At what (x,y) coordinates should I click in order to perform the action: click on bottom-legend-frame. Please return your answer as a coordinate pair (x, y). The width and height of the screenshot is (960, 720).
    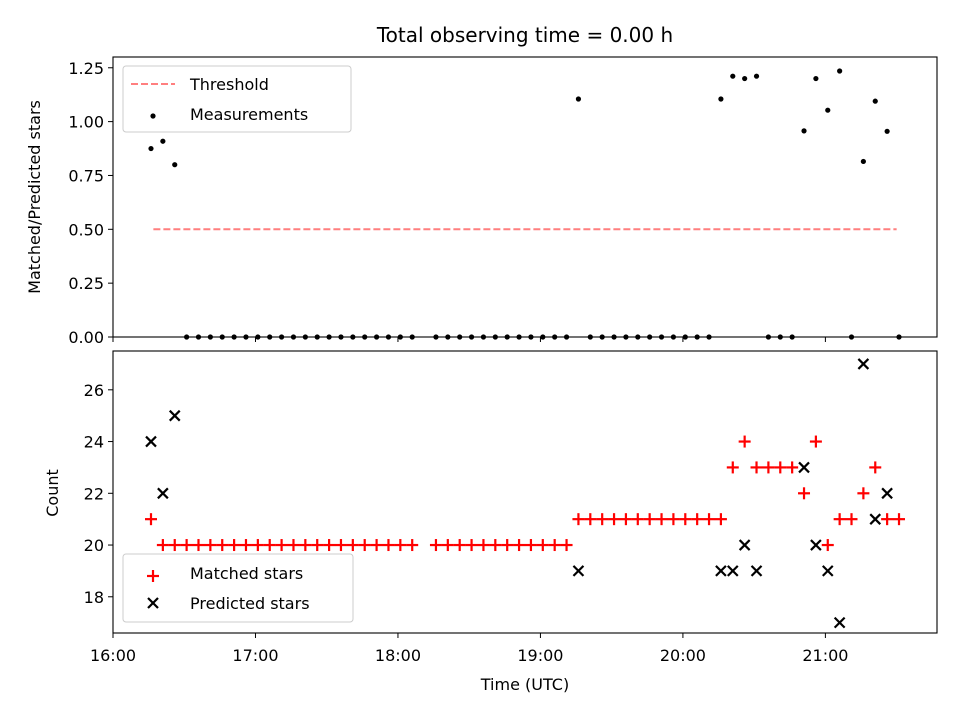
    Looking at the image, I should click on (238, 588).